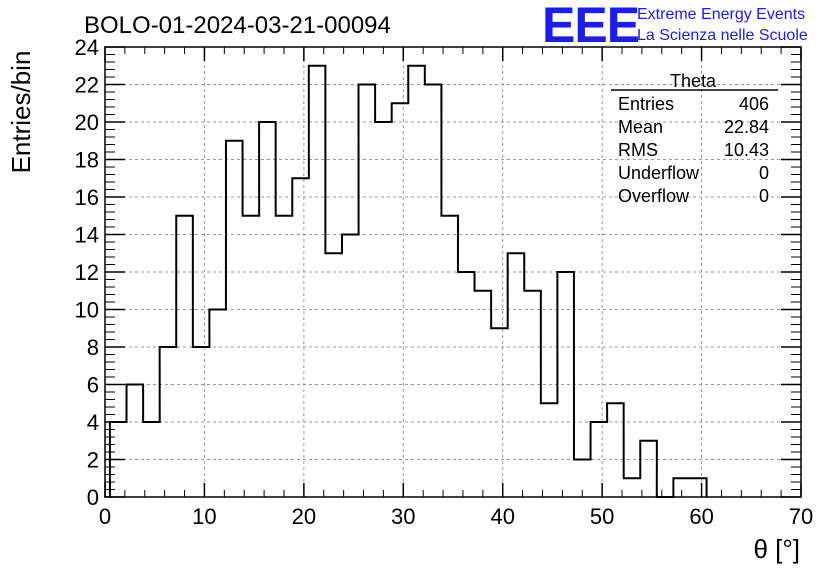 The image size is (836, 572). Describe the element at coordinates (721, 14) in the screenshot. I see `eee-logo-line1: Extreme Energy Events` at that location.